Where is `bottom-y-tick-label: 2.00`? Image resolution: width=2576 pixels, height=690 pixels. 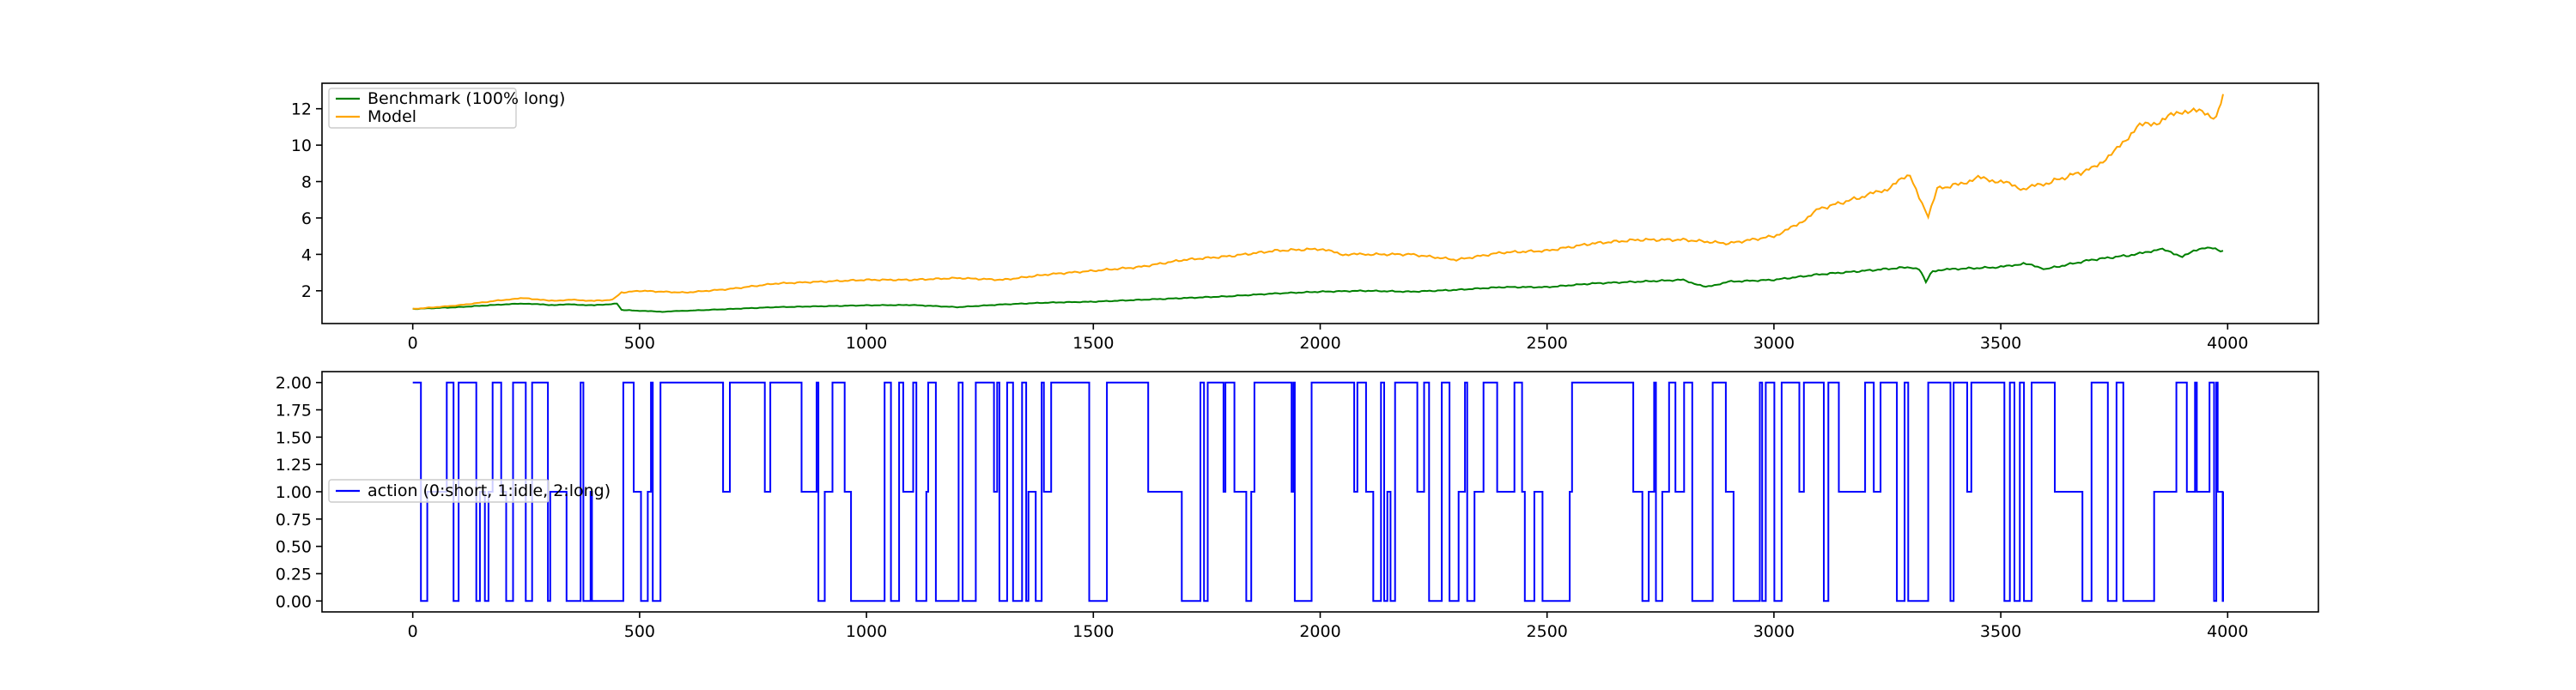 bottom-y-tick-label: 2.00 is located at coordinates (294, 383).